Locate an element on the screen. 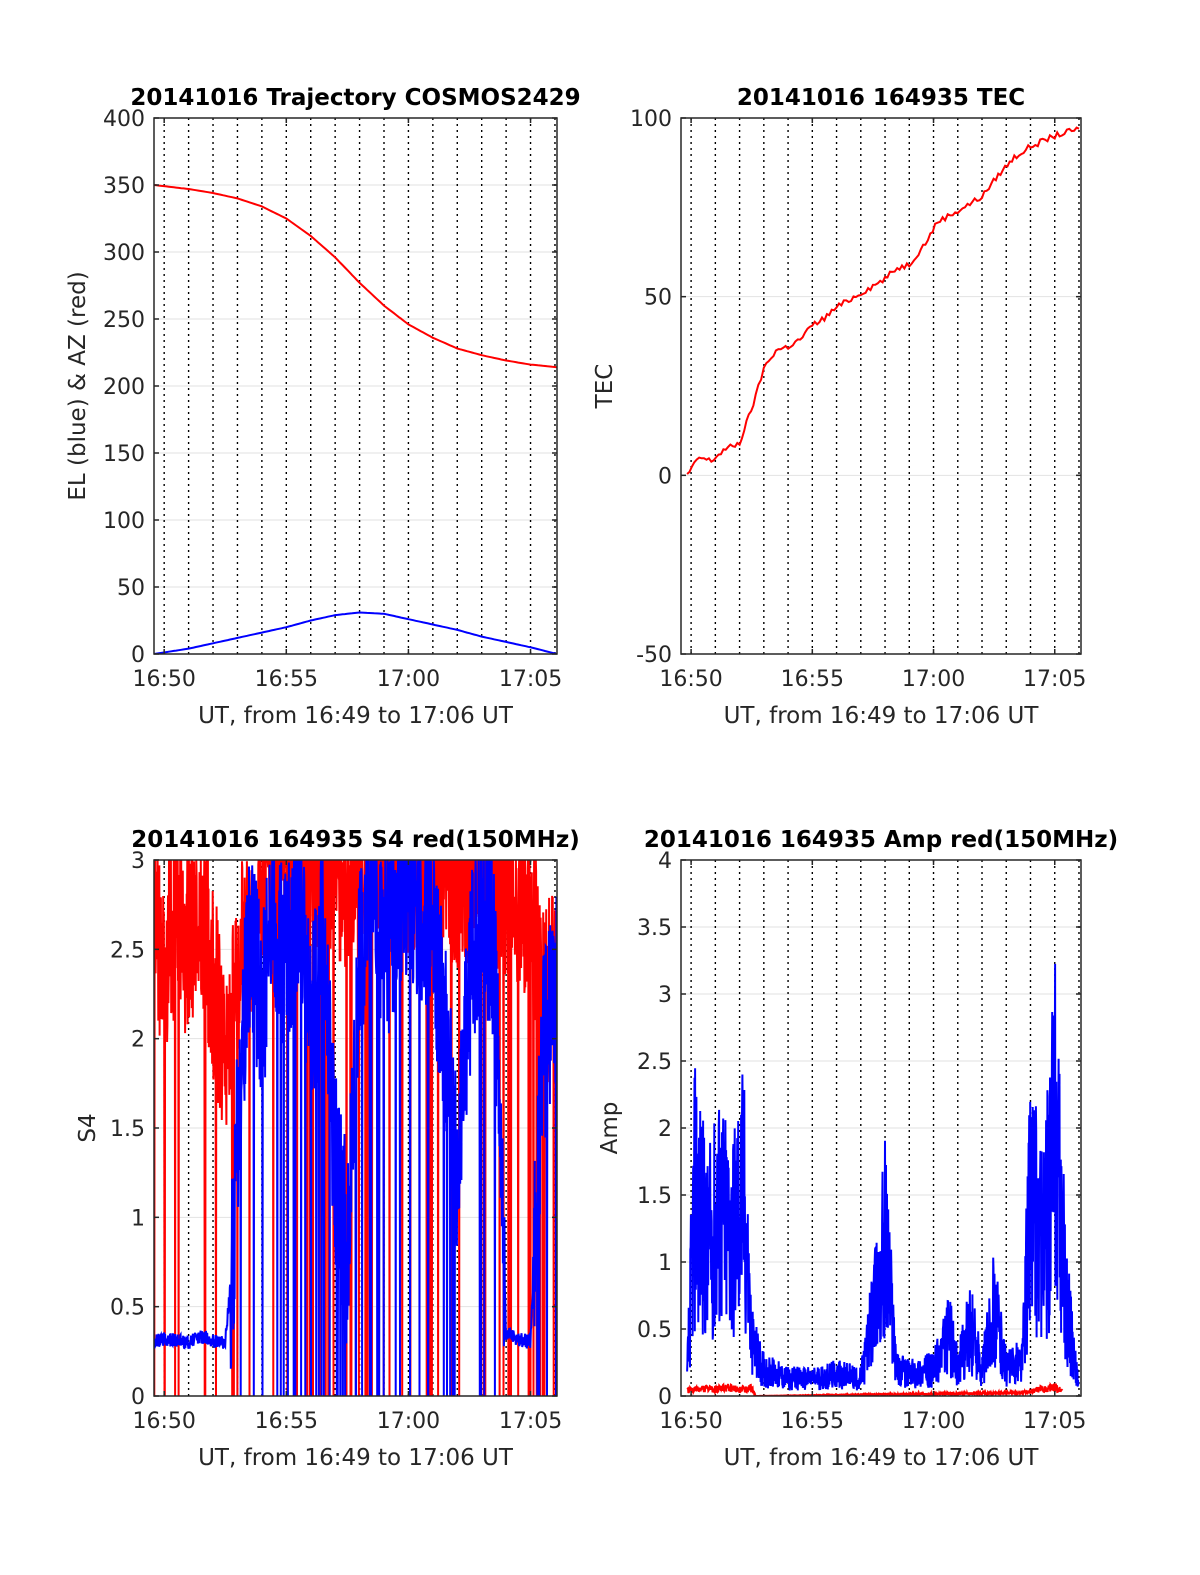  y-axis-label: S4 is located at coordinates (88, 1127).